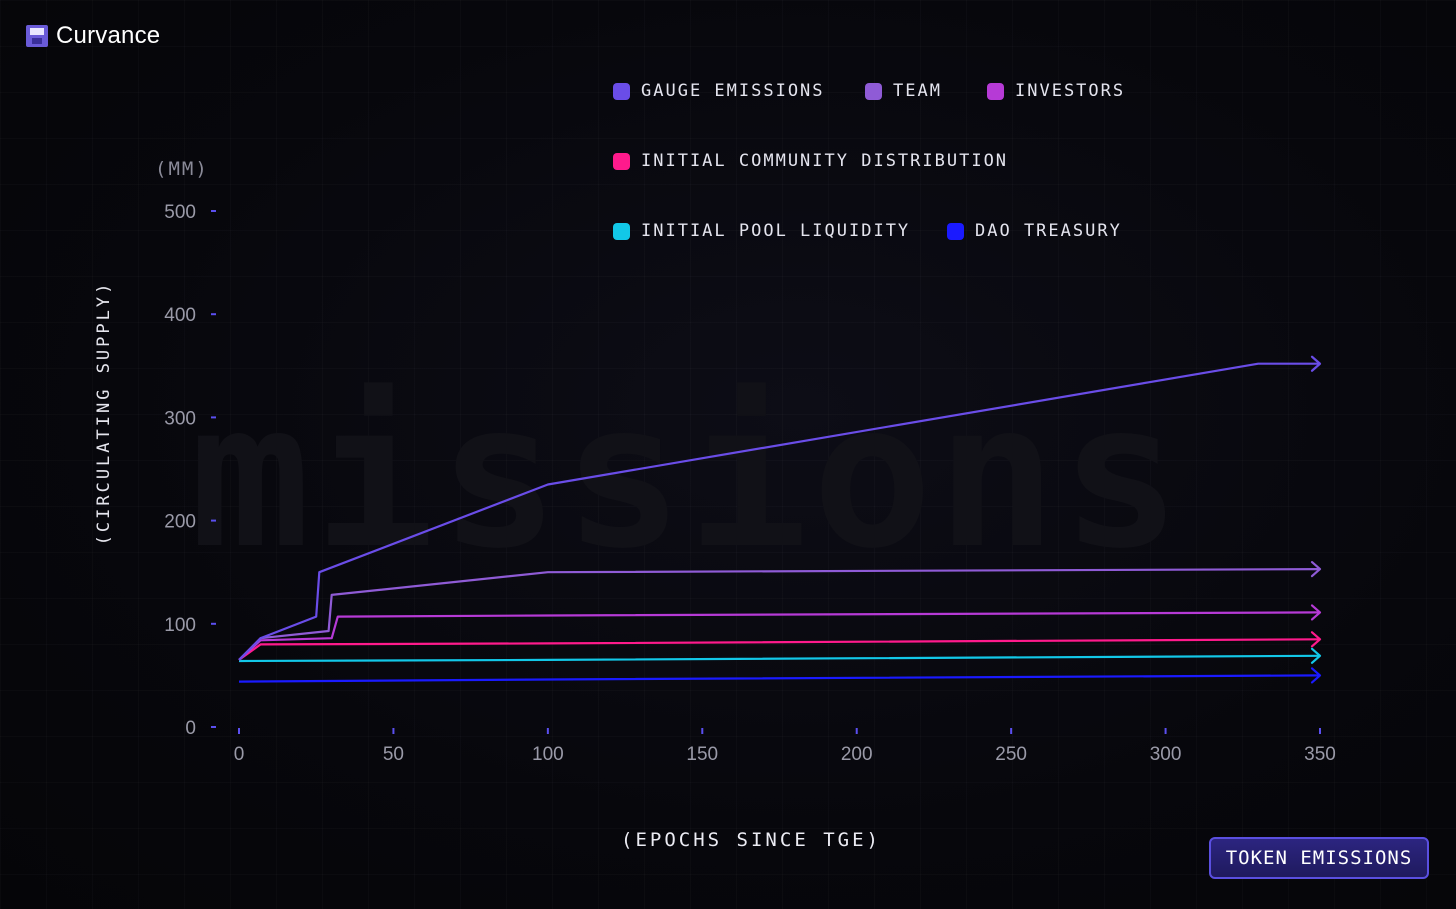 Image resolution: width=1456 pixels, height=909 pixels. Describe the element at coordinates (621, 231) in the screenshot. I see `legend-swatch-initial-pool-liquidity` at that location.